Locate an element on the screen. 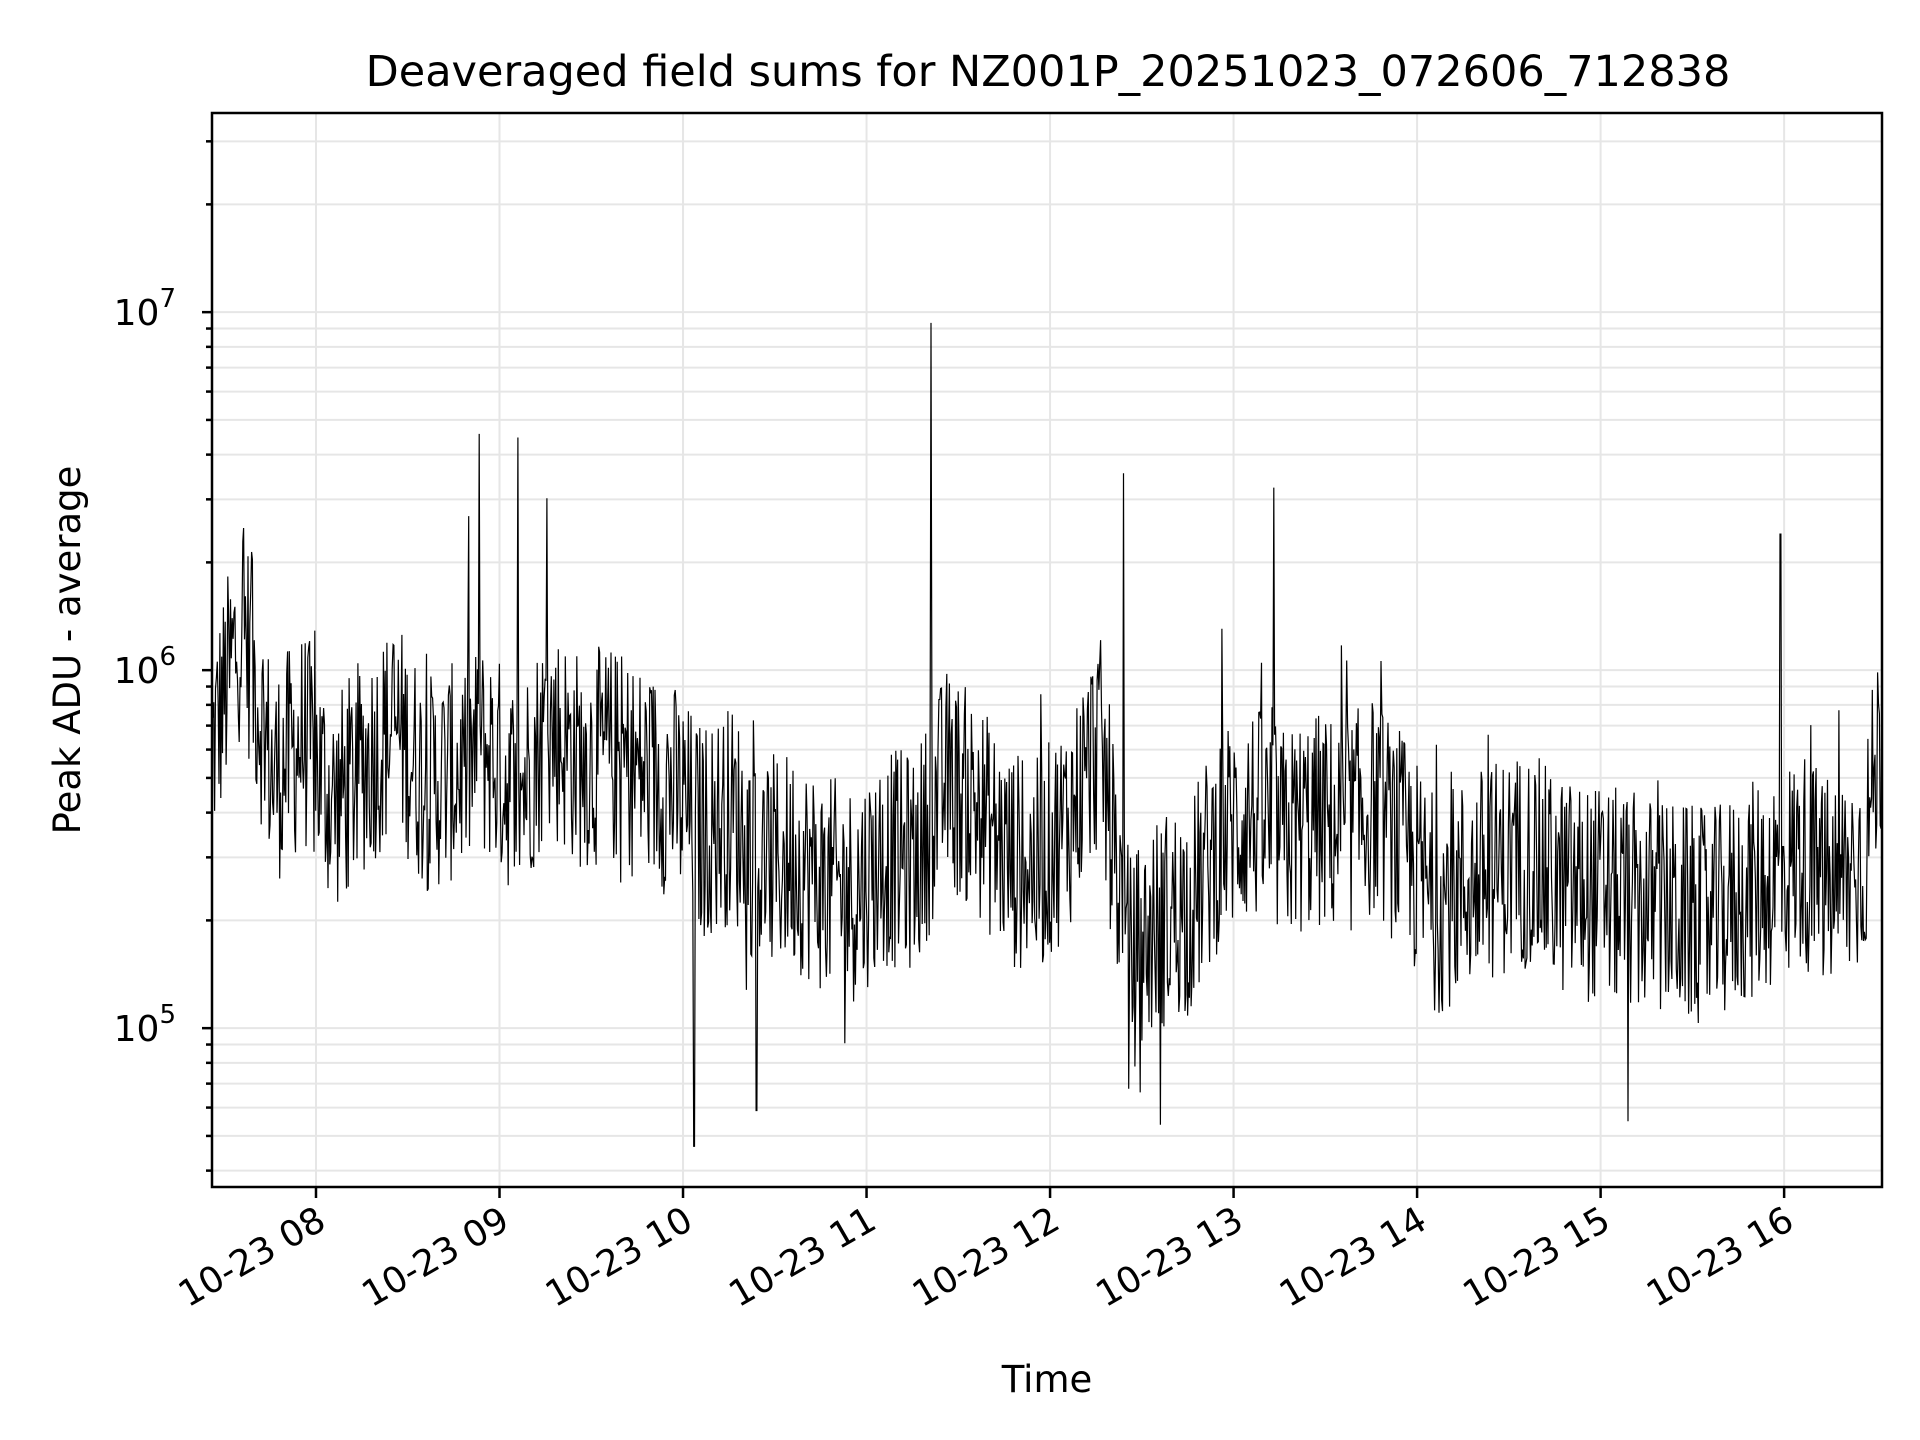  y-tick-label: 10⁷ is located at coordinates (145, 309).